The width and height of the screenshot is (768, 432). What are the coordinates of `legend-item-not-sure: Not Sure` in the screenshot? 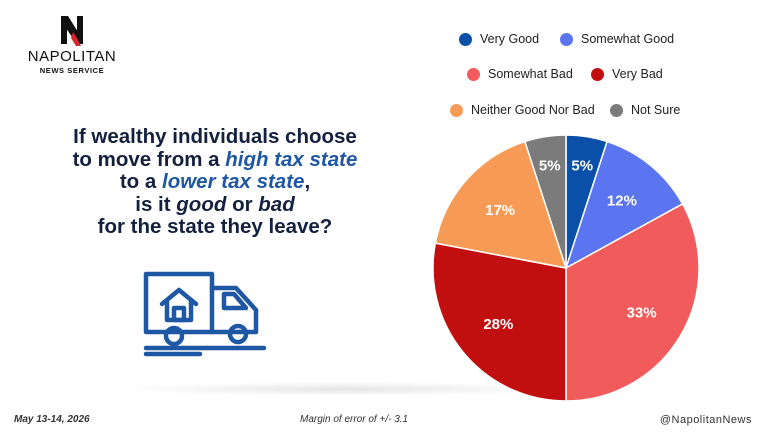 It's located at (645, 110).